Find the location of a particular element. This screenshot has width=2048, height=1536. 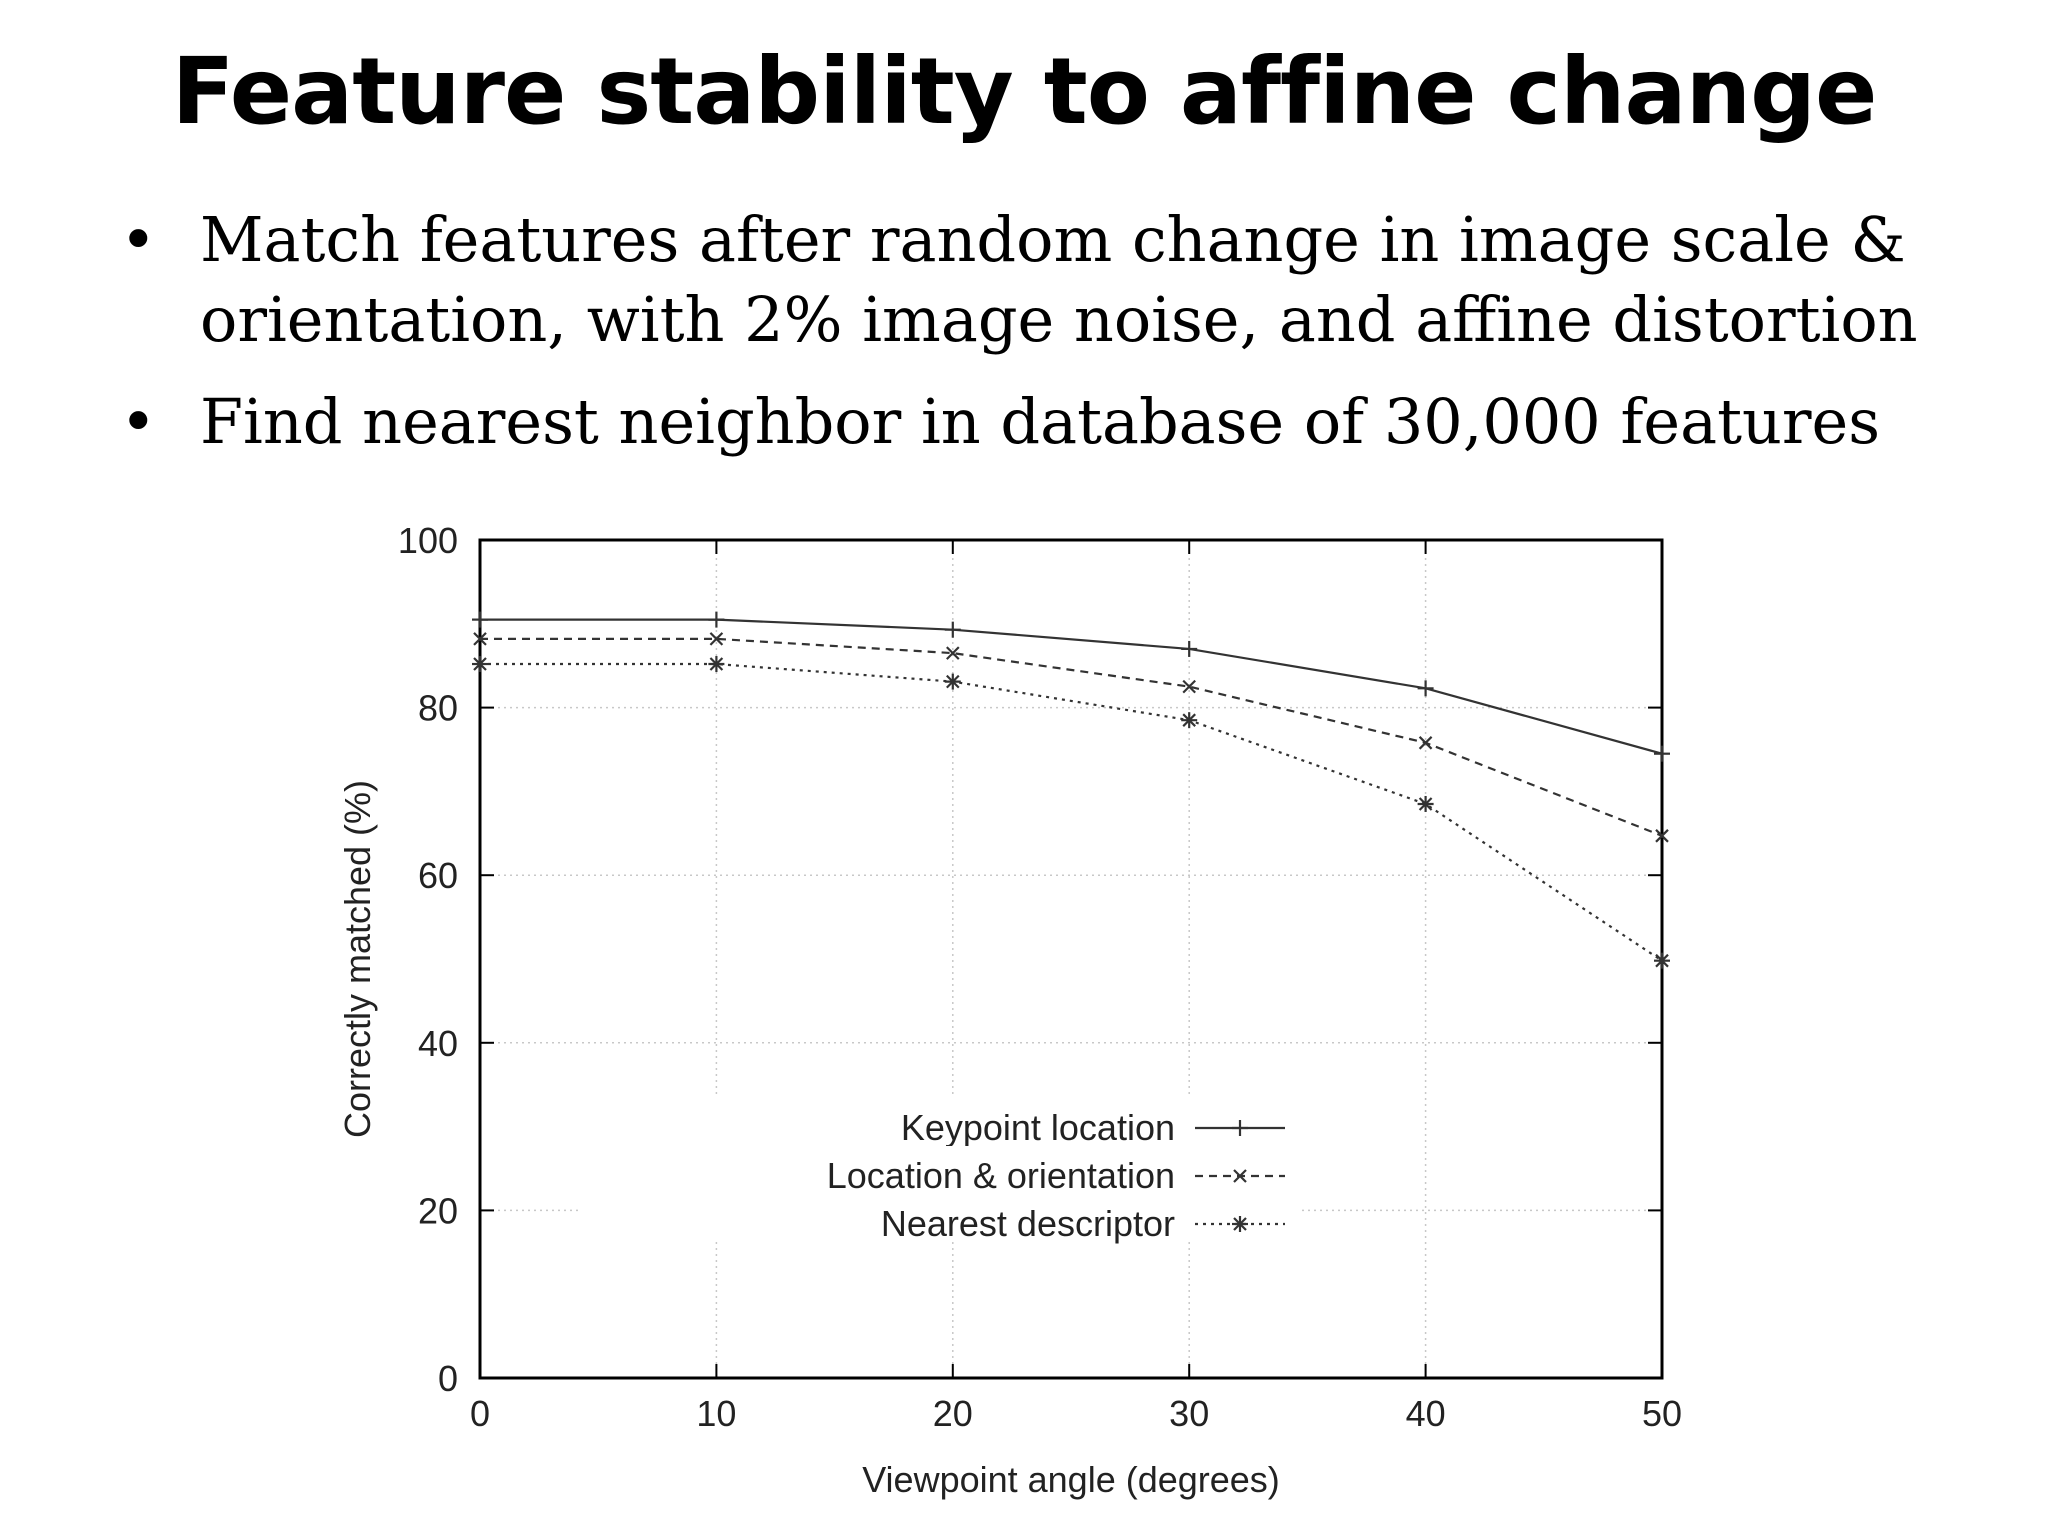

x-axis-label: Viewpoint angle (degrees) is located at coordinates (1071, 1479).